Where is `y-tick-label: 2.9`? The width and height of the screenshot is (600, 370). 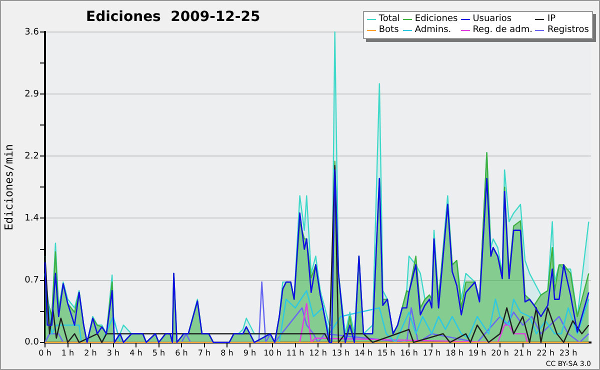 y-tick-label: 2.9 is located at coordinates (32, 94).